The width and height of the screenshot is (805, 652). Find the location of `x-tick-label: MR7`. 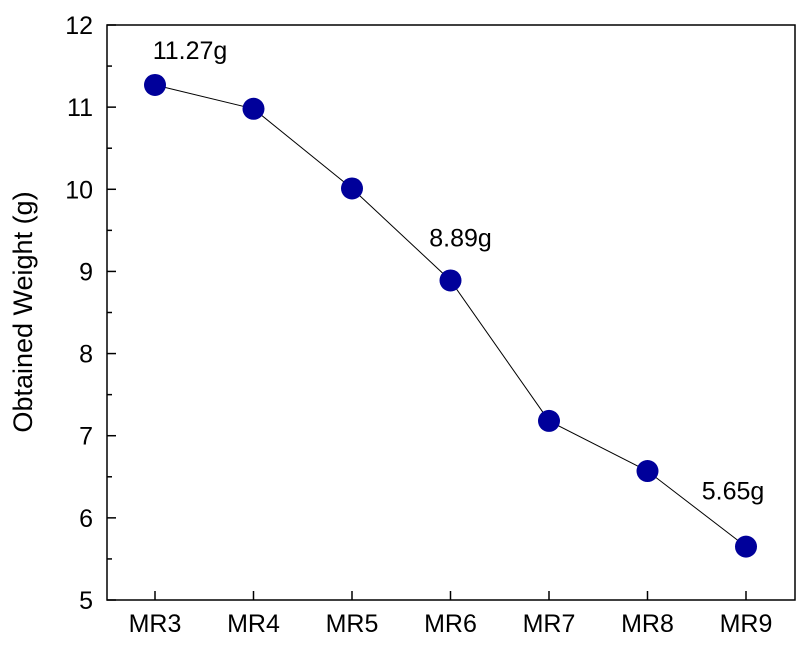

x-tick-label: MR7 is located at coordinates (549, 624).